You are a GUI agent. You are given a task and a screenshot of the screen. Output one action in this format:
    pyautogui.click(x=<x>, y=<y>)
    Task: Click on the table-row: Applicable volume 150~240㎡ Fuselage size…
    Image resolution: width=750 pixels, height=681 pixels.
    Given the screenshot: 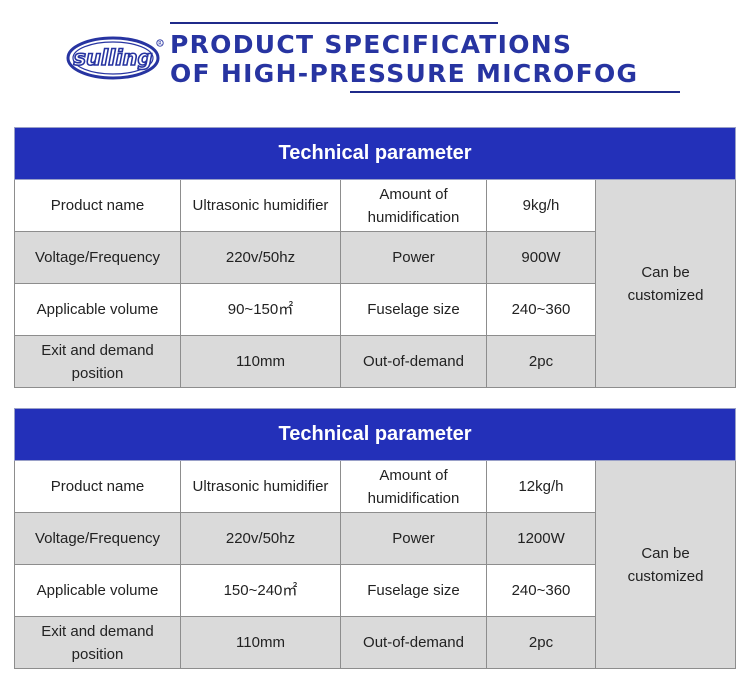 What is the action you would take?
    pyautogui.click(x=375, y=590)
    